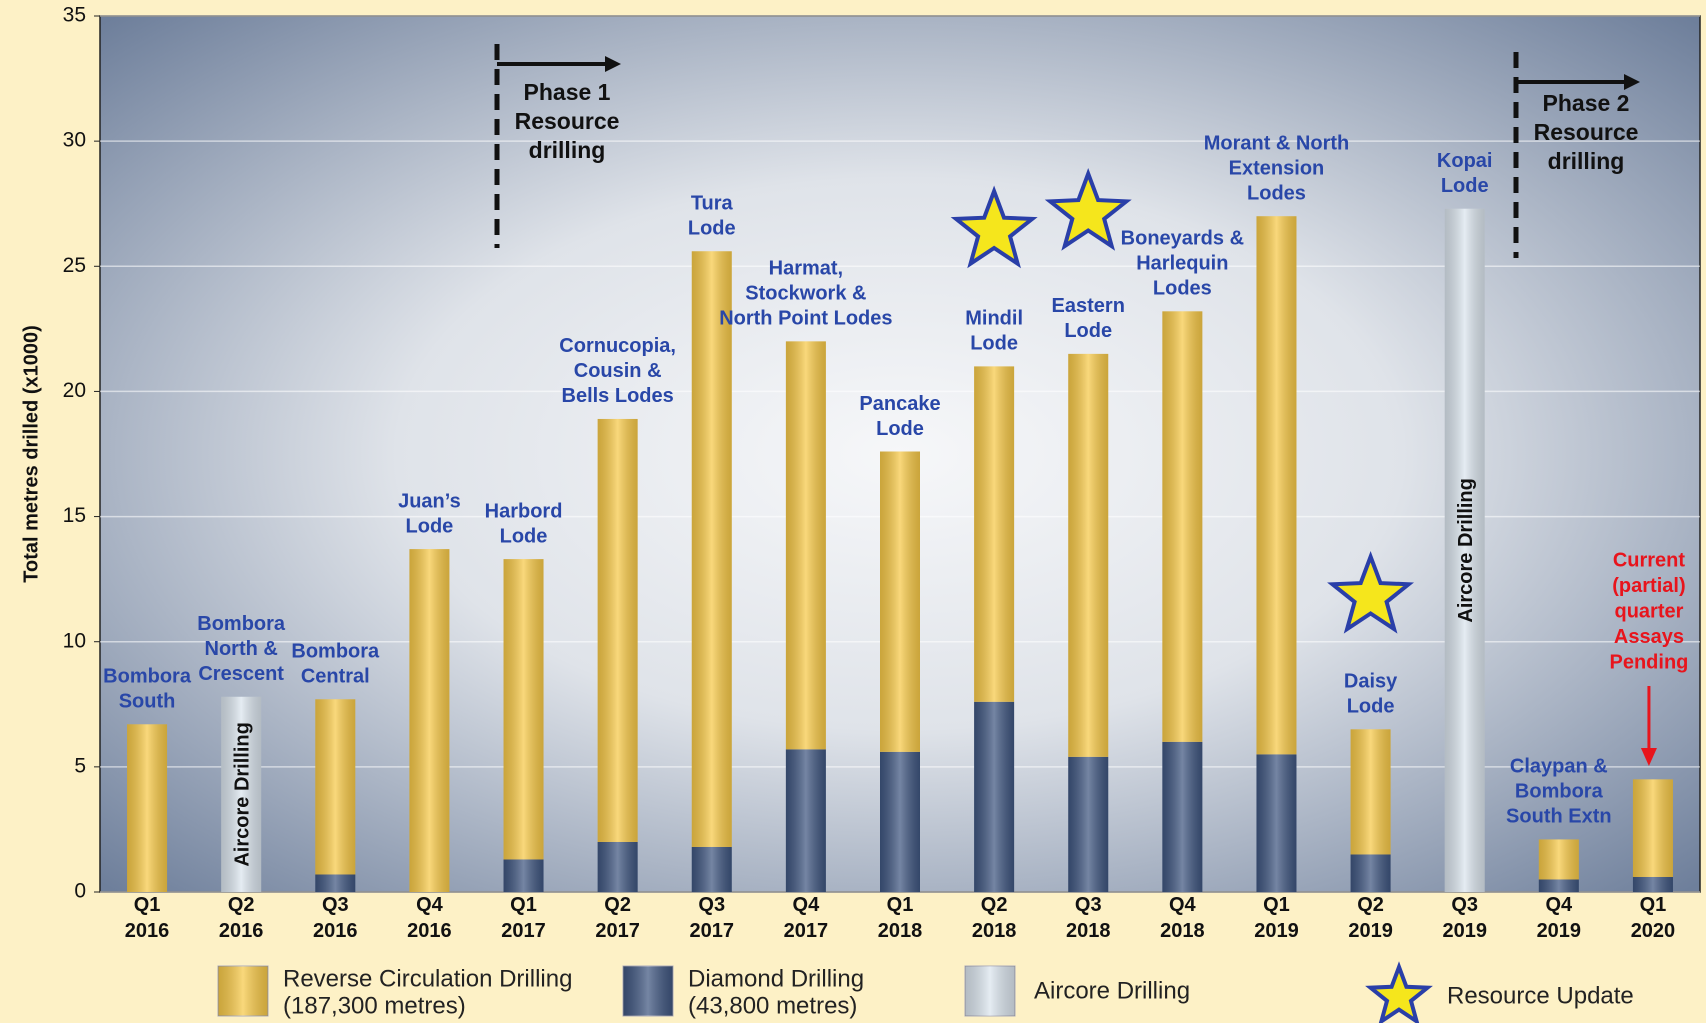  I want to click on note-label: (partial), so click(1648, 586).